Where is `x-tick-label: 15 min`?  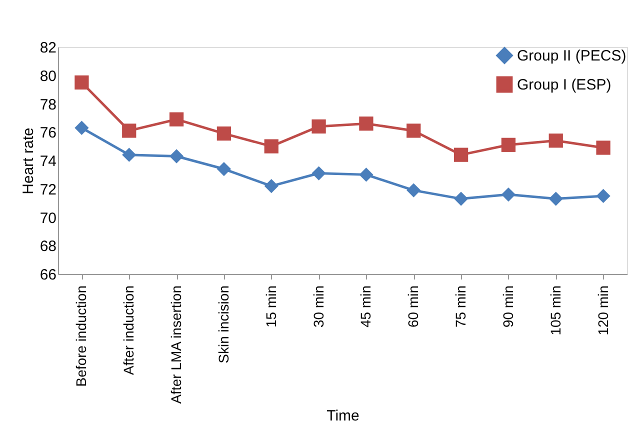 x-tick-label: 15 min is located at coordinates (270, 307).